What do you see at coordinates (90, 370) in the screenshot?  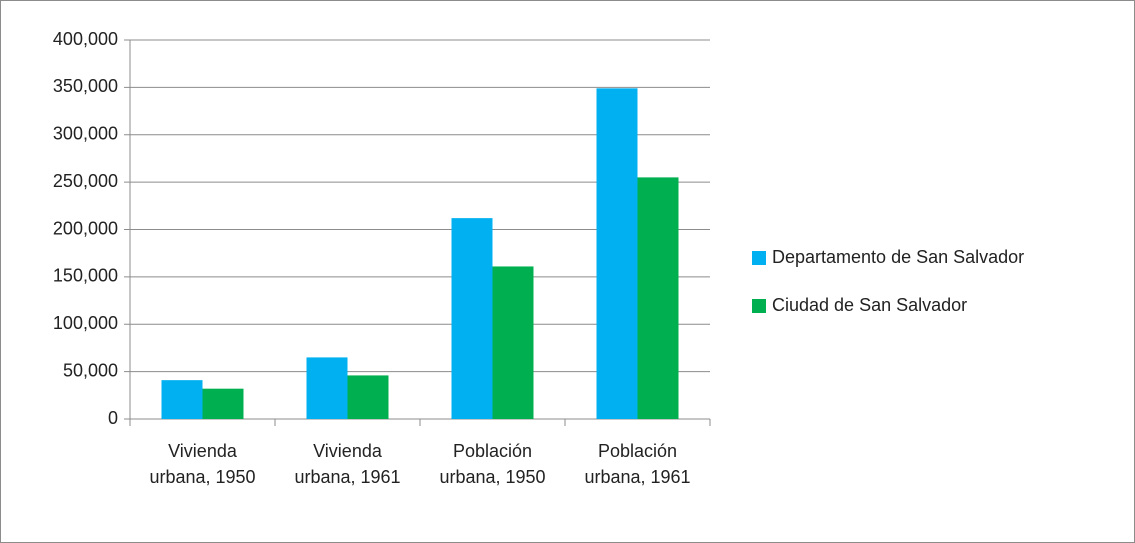 I see `y-tick-label: 50,000` at bounding box center [90, 370].